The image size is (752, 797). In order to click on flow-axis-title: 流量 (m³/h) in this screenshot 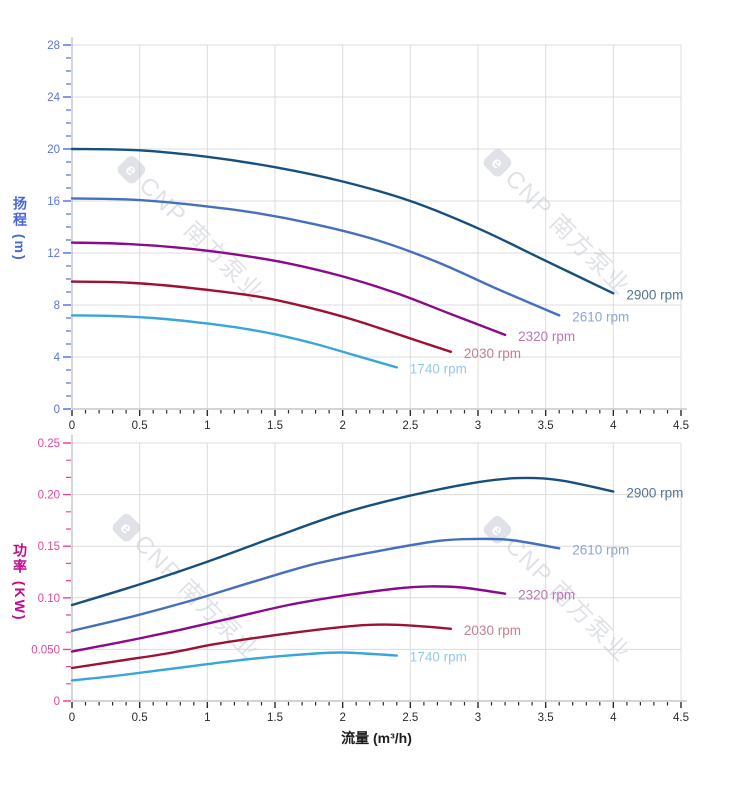, I will do `click(376, 738)`.